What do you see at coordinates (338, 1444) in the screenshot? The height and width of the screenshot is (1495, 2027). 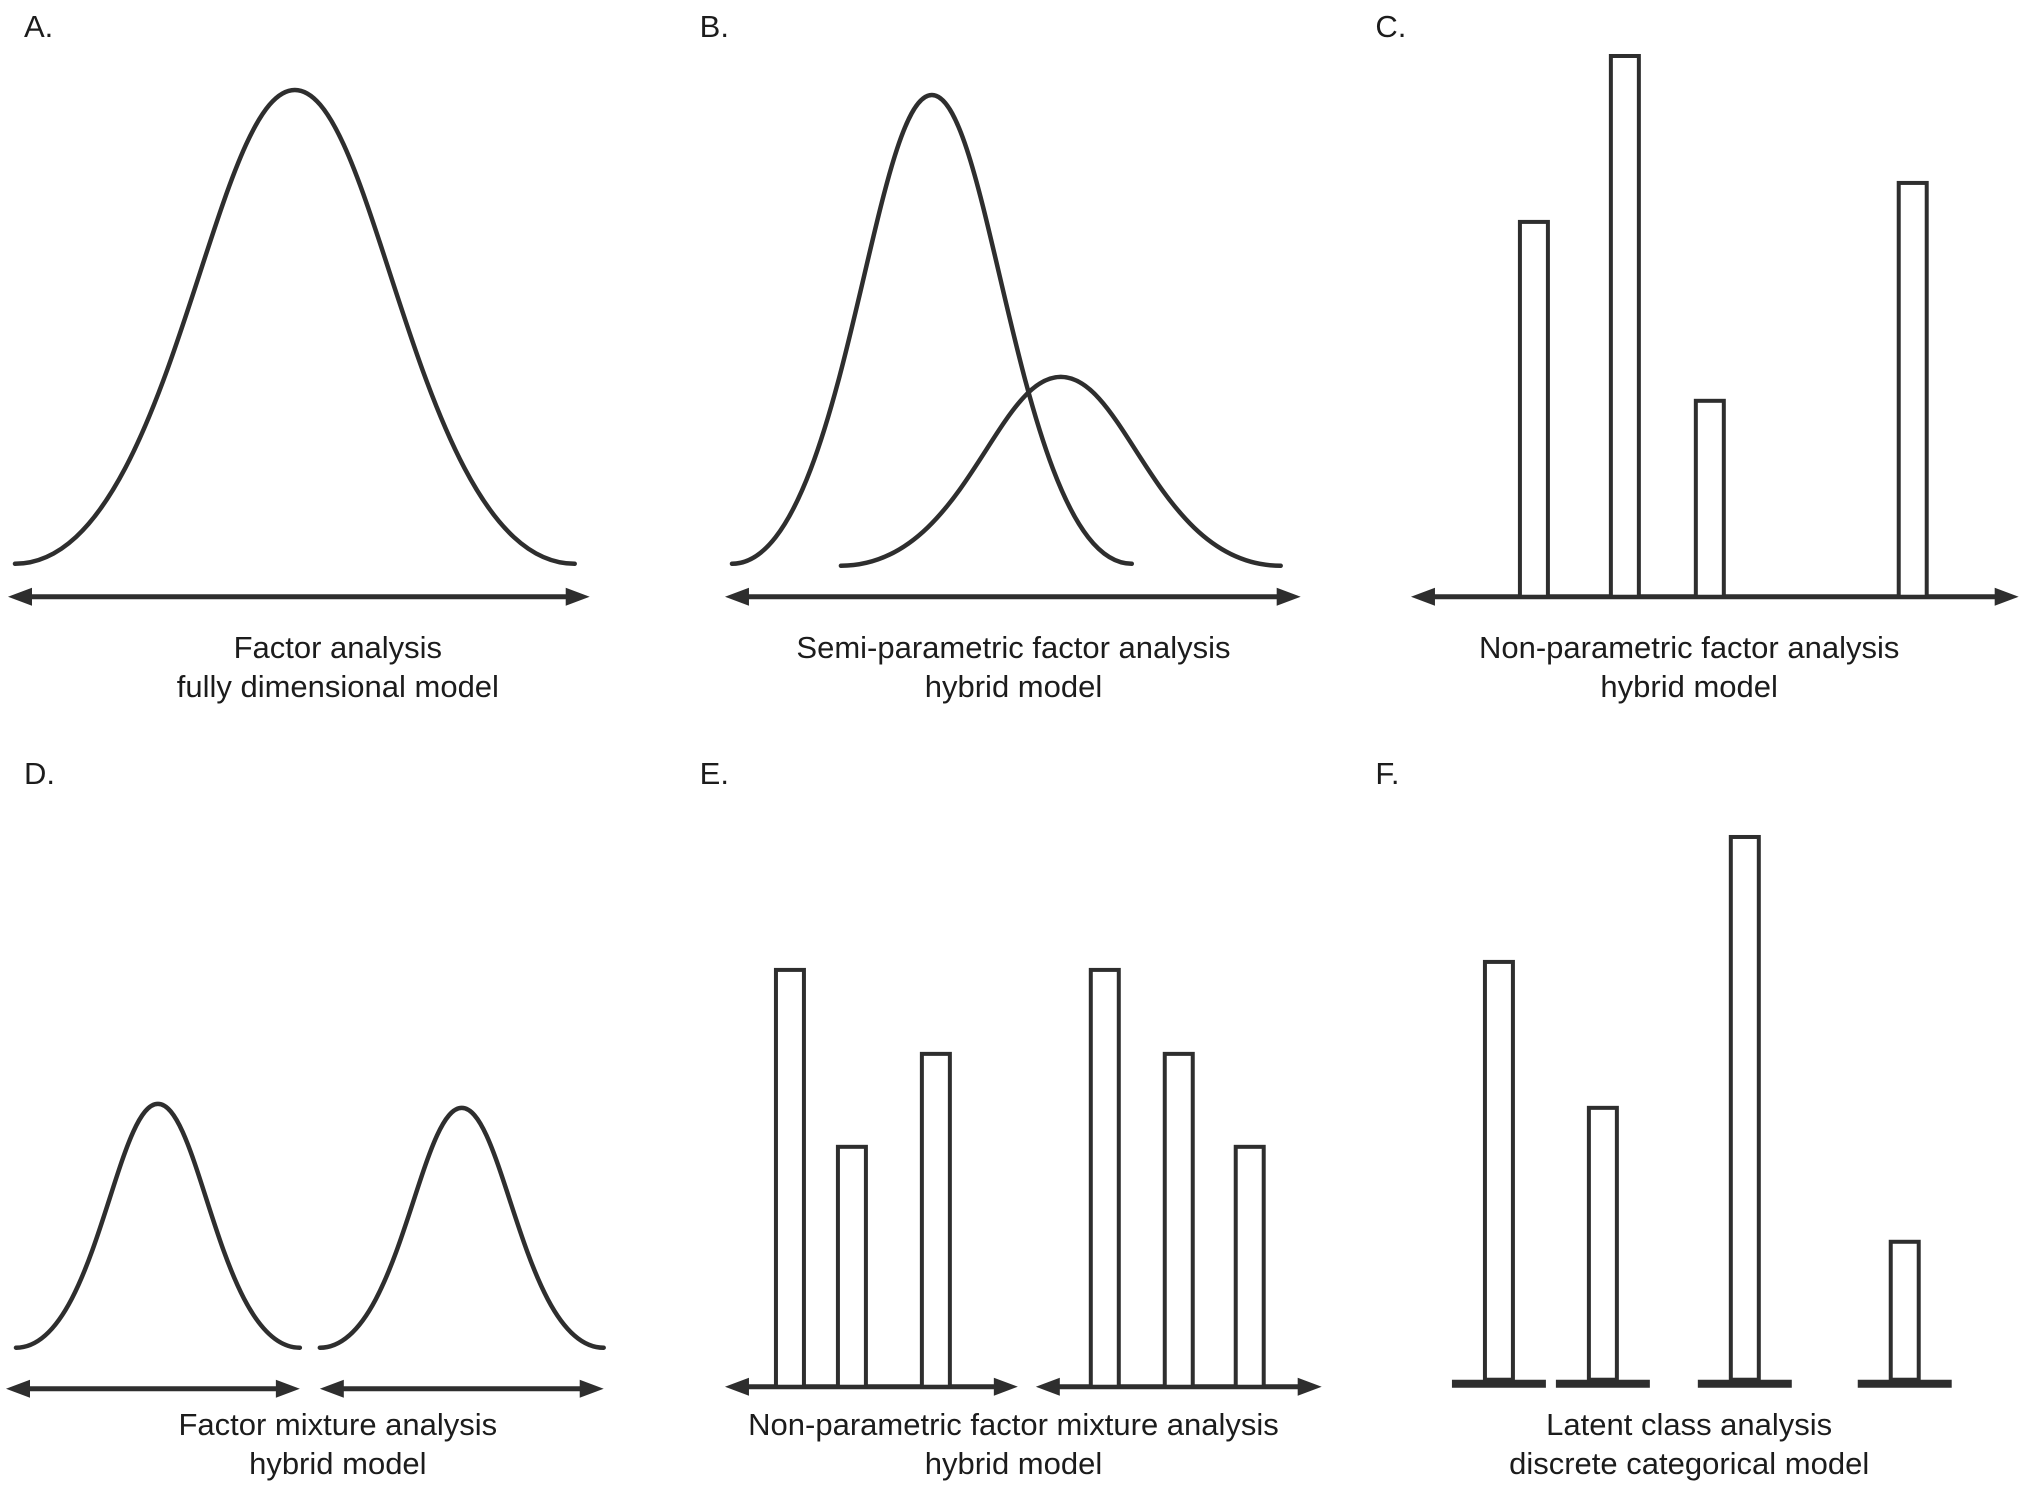 I see `panel-d-caption: Factor mixture analysis hybrid model` at bounding box center [338, 1444].